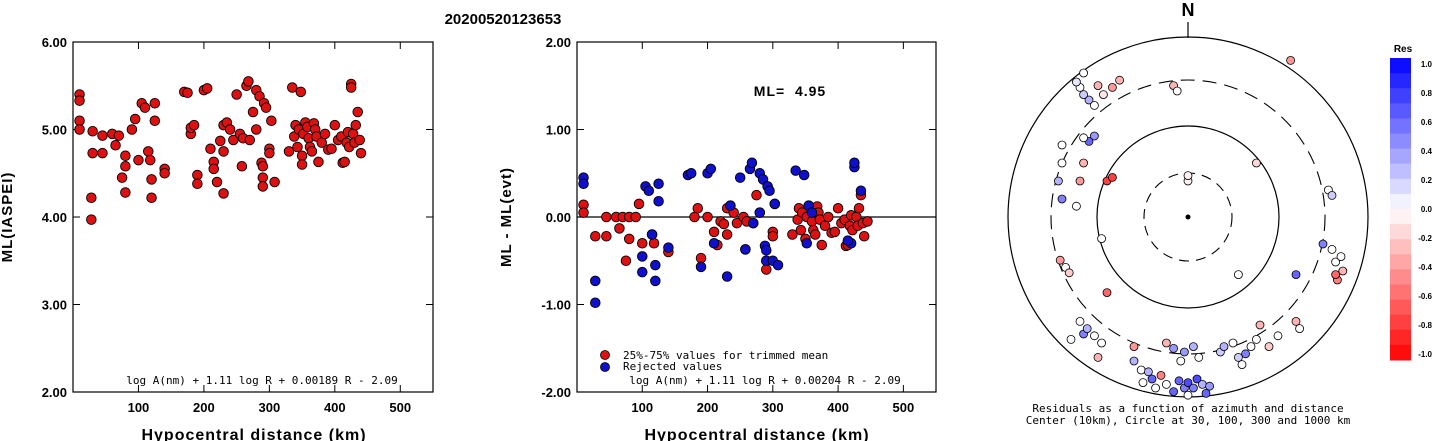 The height and width of the screenshot is (441, 1437). What do you see at coordinates (605, 355) in the screenshot?
I see `legend-red-marker` at bounding box center [605, 355].